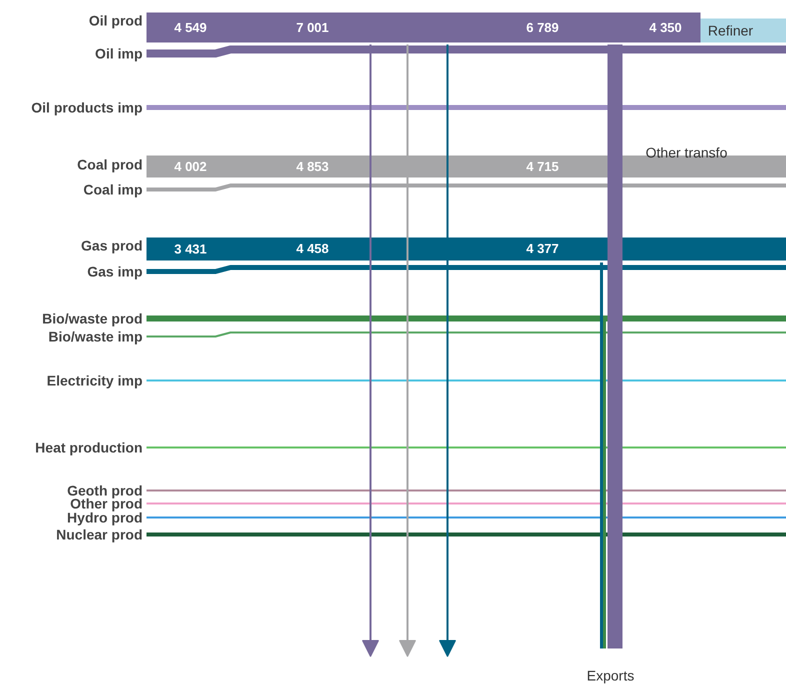 The height and width of the screenshot is (685, 786). What do you see at coordinates (89, 448) in the screenshot?
I see `category-label: Heat production` at bounding box center [89, 448].